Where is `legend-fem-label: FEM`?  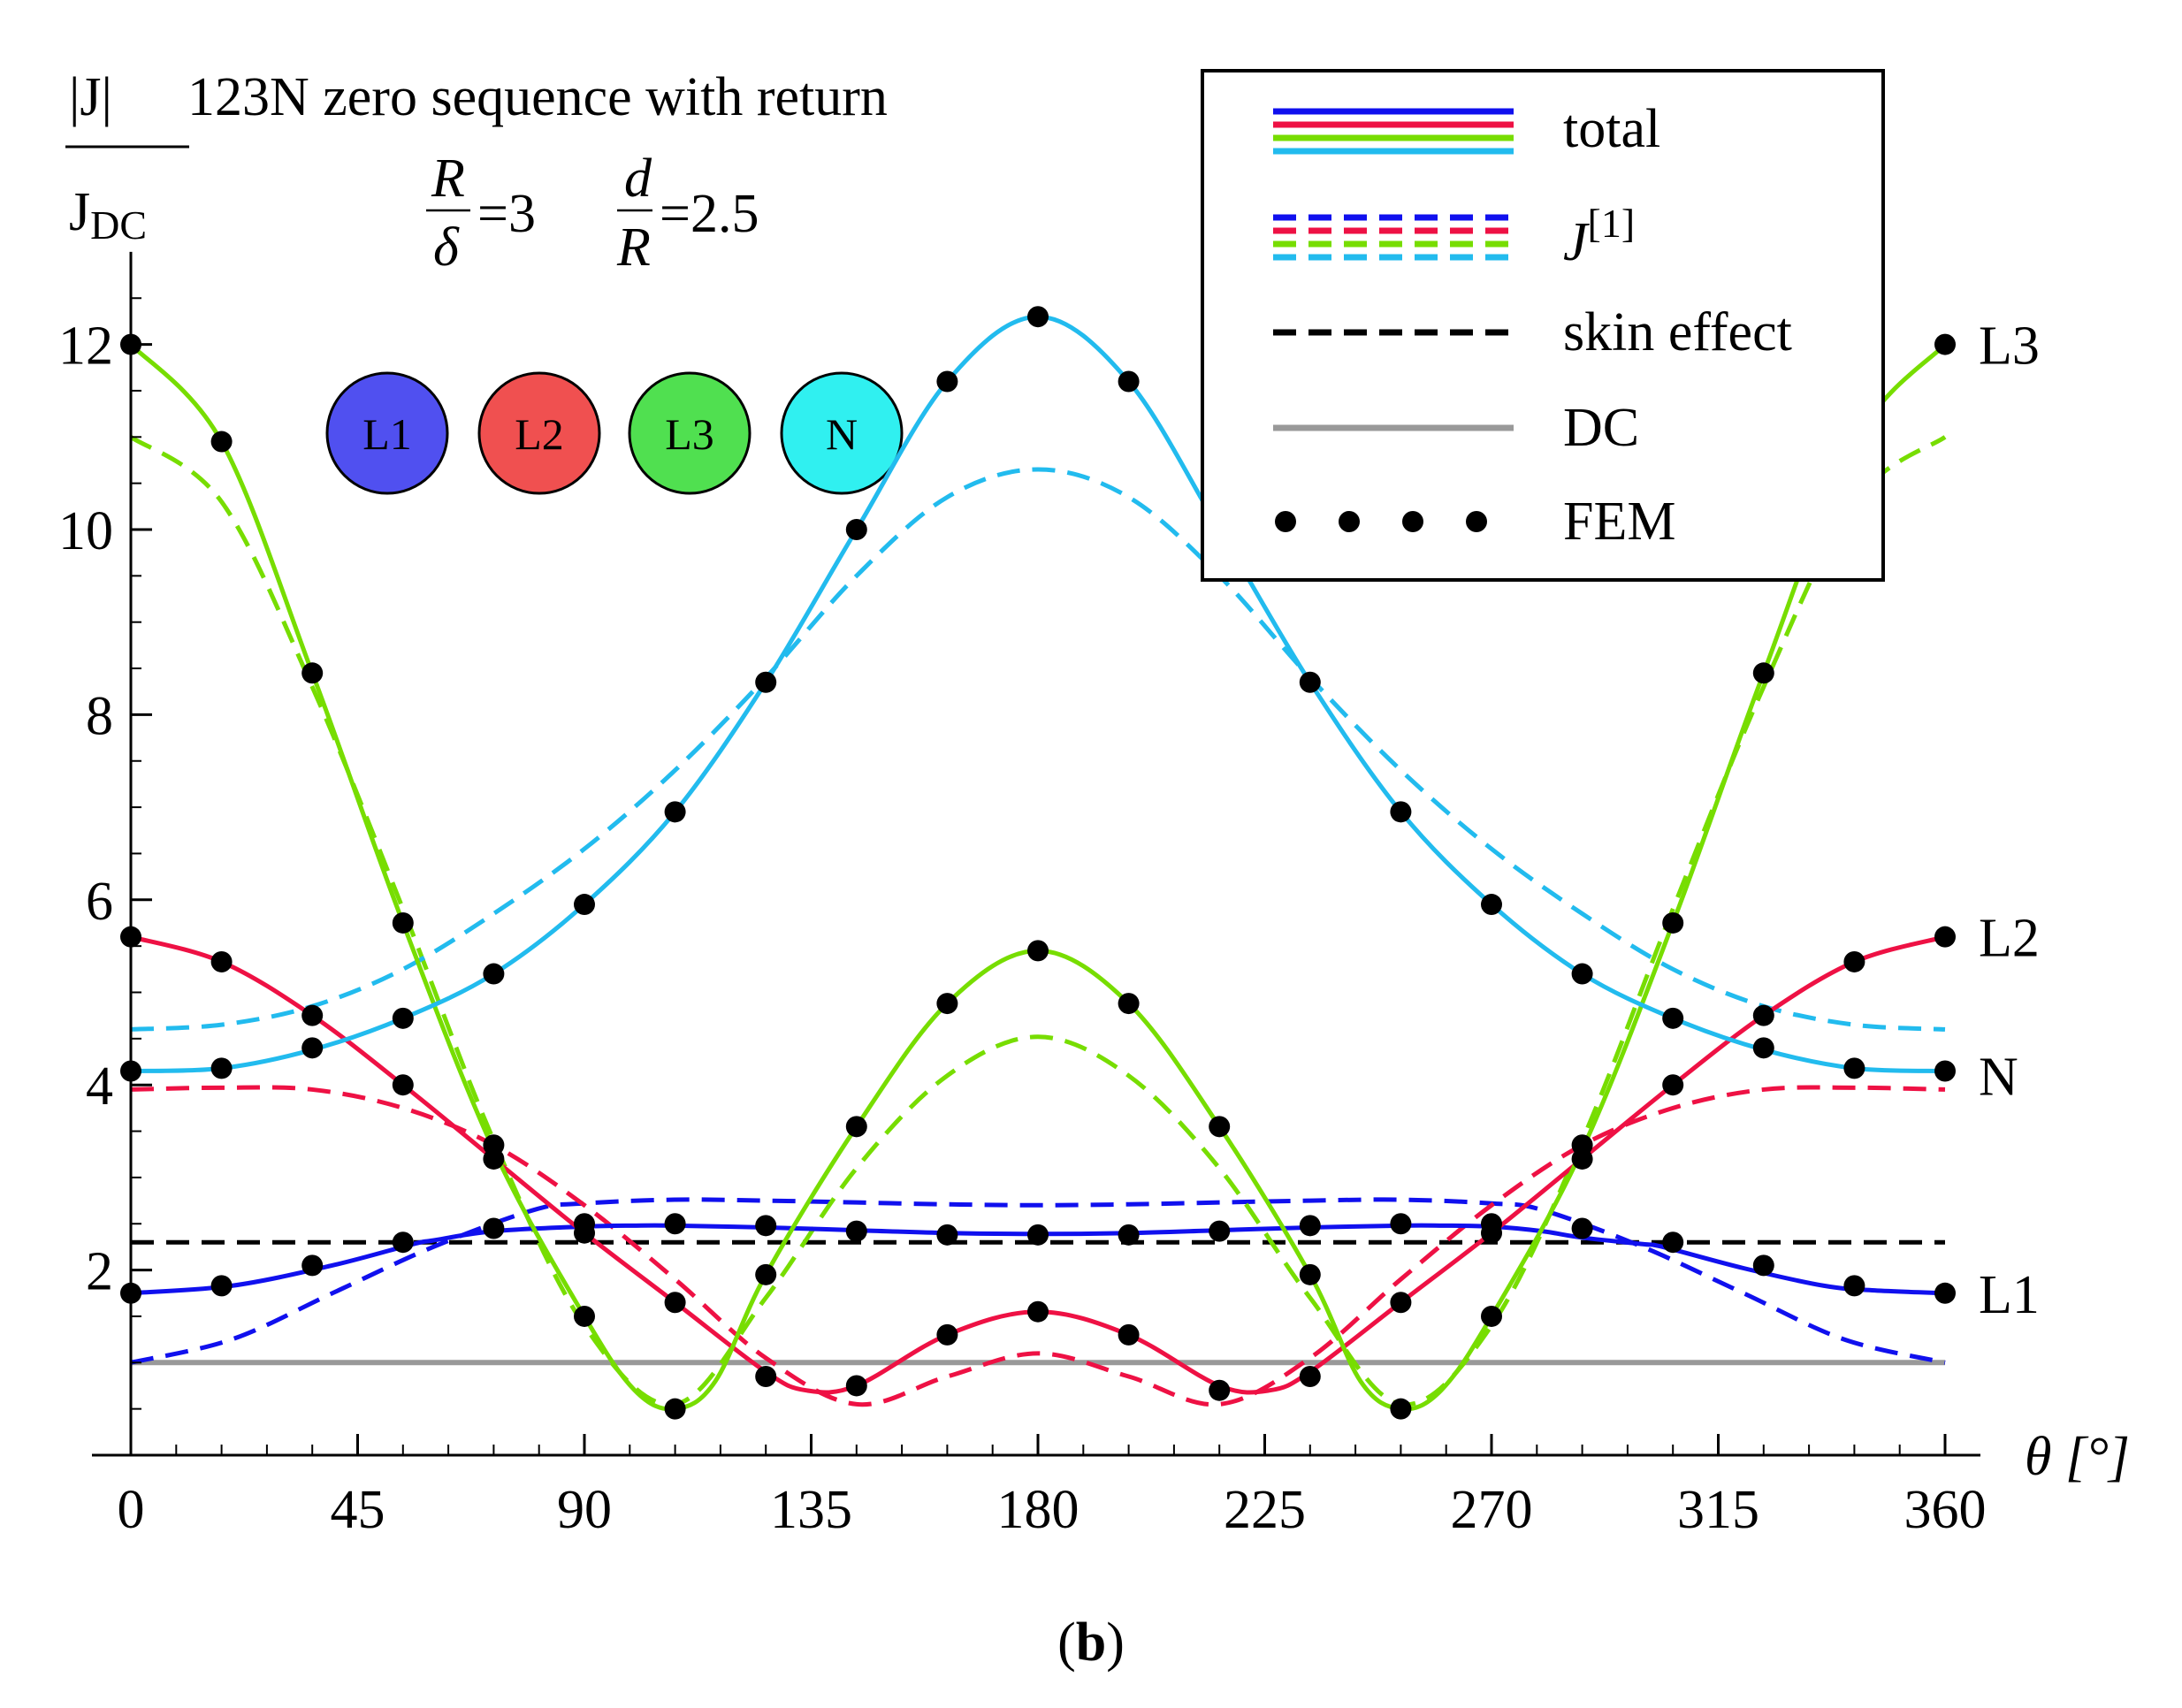 legend-fem-label: FEM is located at coordinates (1619, 522).